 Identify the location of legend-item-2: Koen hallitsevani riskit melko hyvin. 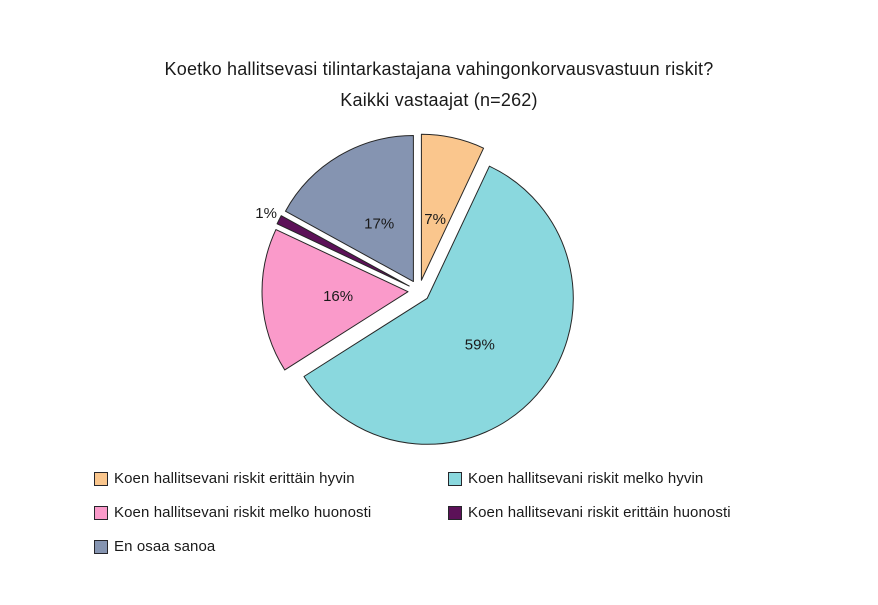
(589, 478).